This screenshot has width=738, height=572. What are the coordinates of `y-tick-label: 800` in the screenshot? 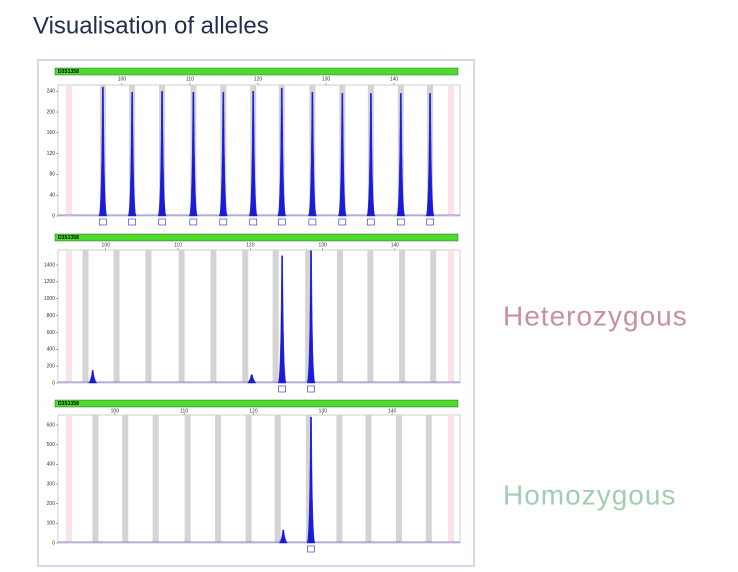 It's located at (51, 316).